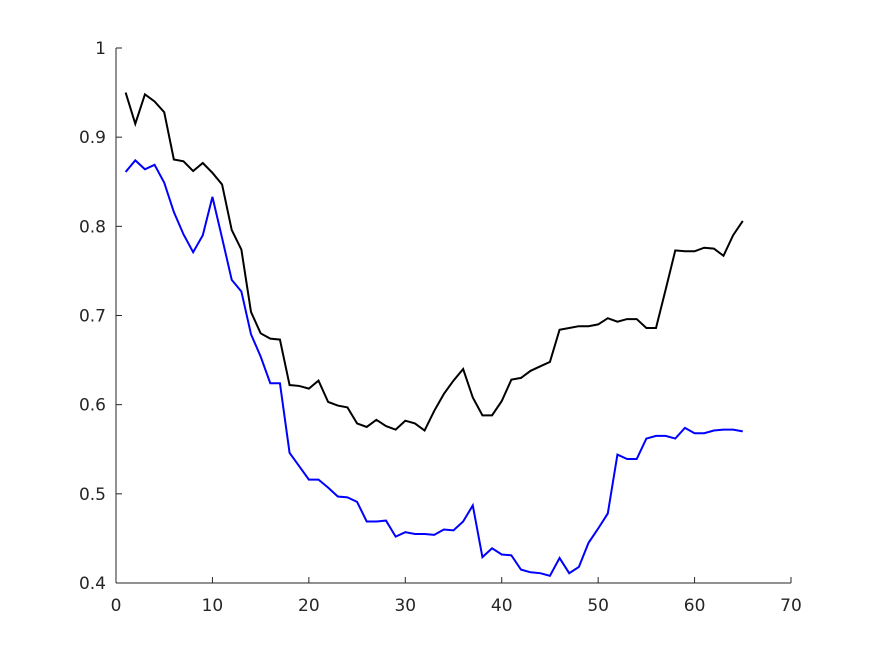  I want to click on y-tick-label: 1, so click(100, 49).